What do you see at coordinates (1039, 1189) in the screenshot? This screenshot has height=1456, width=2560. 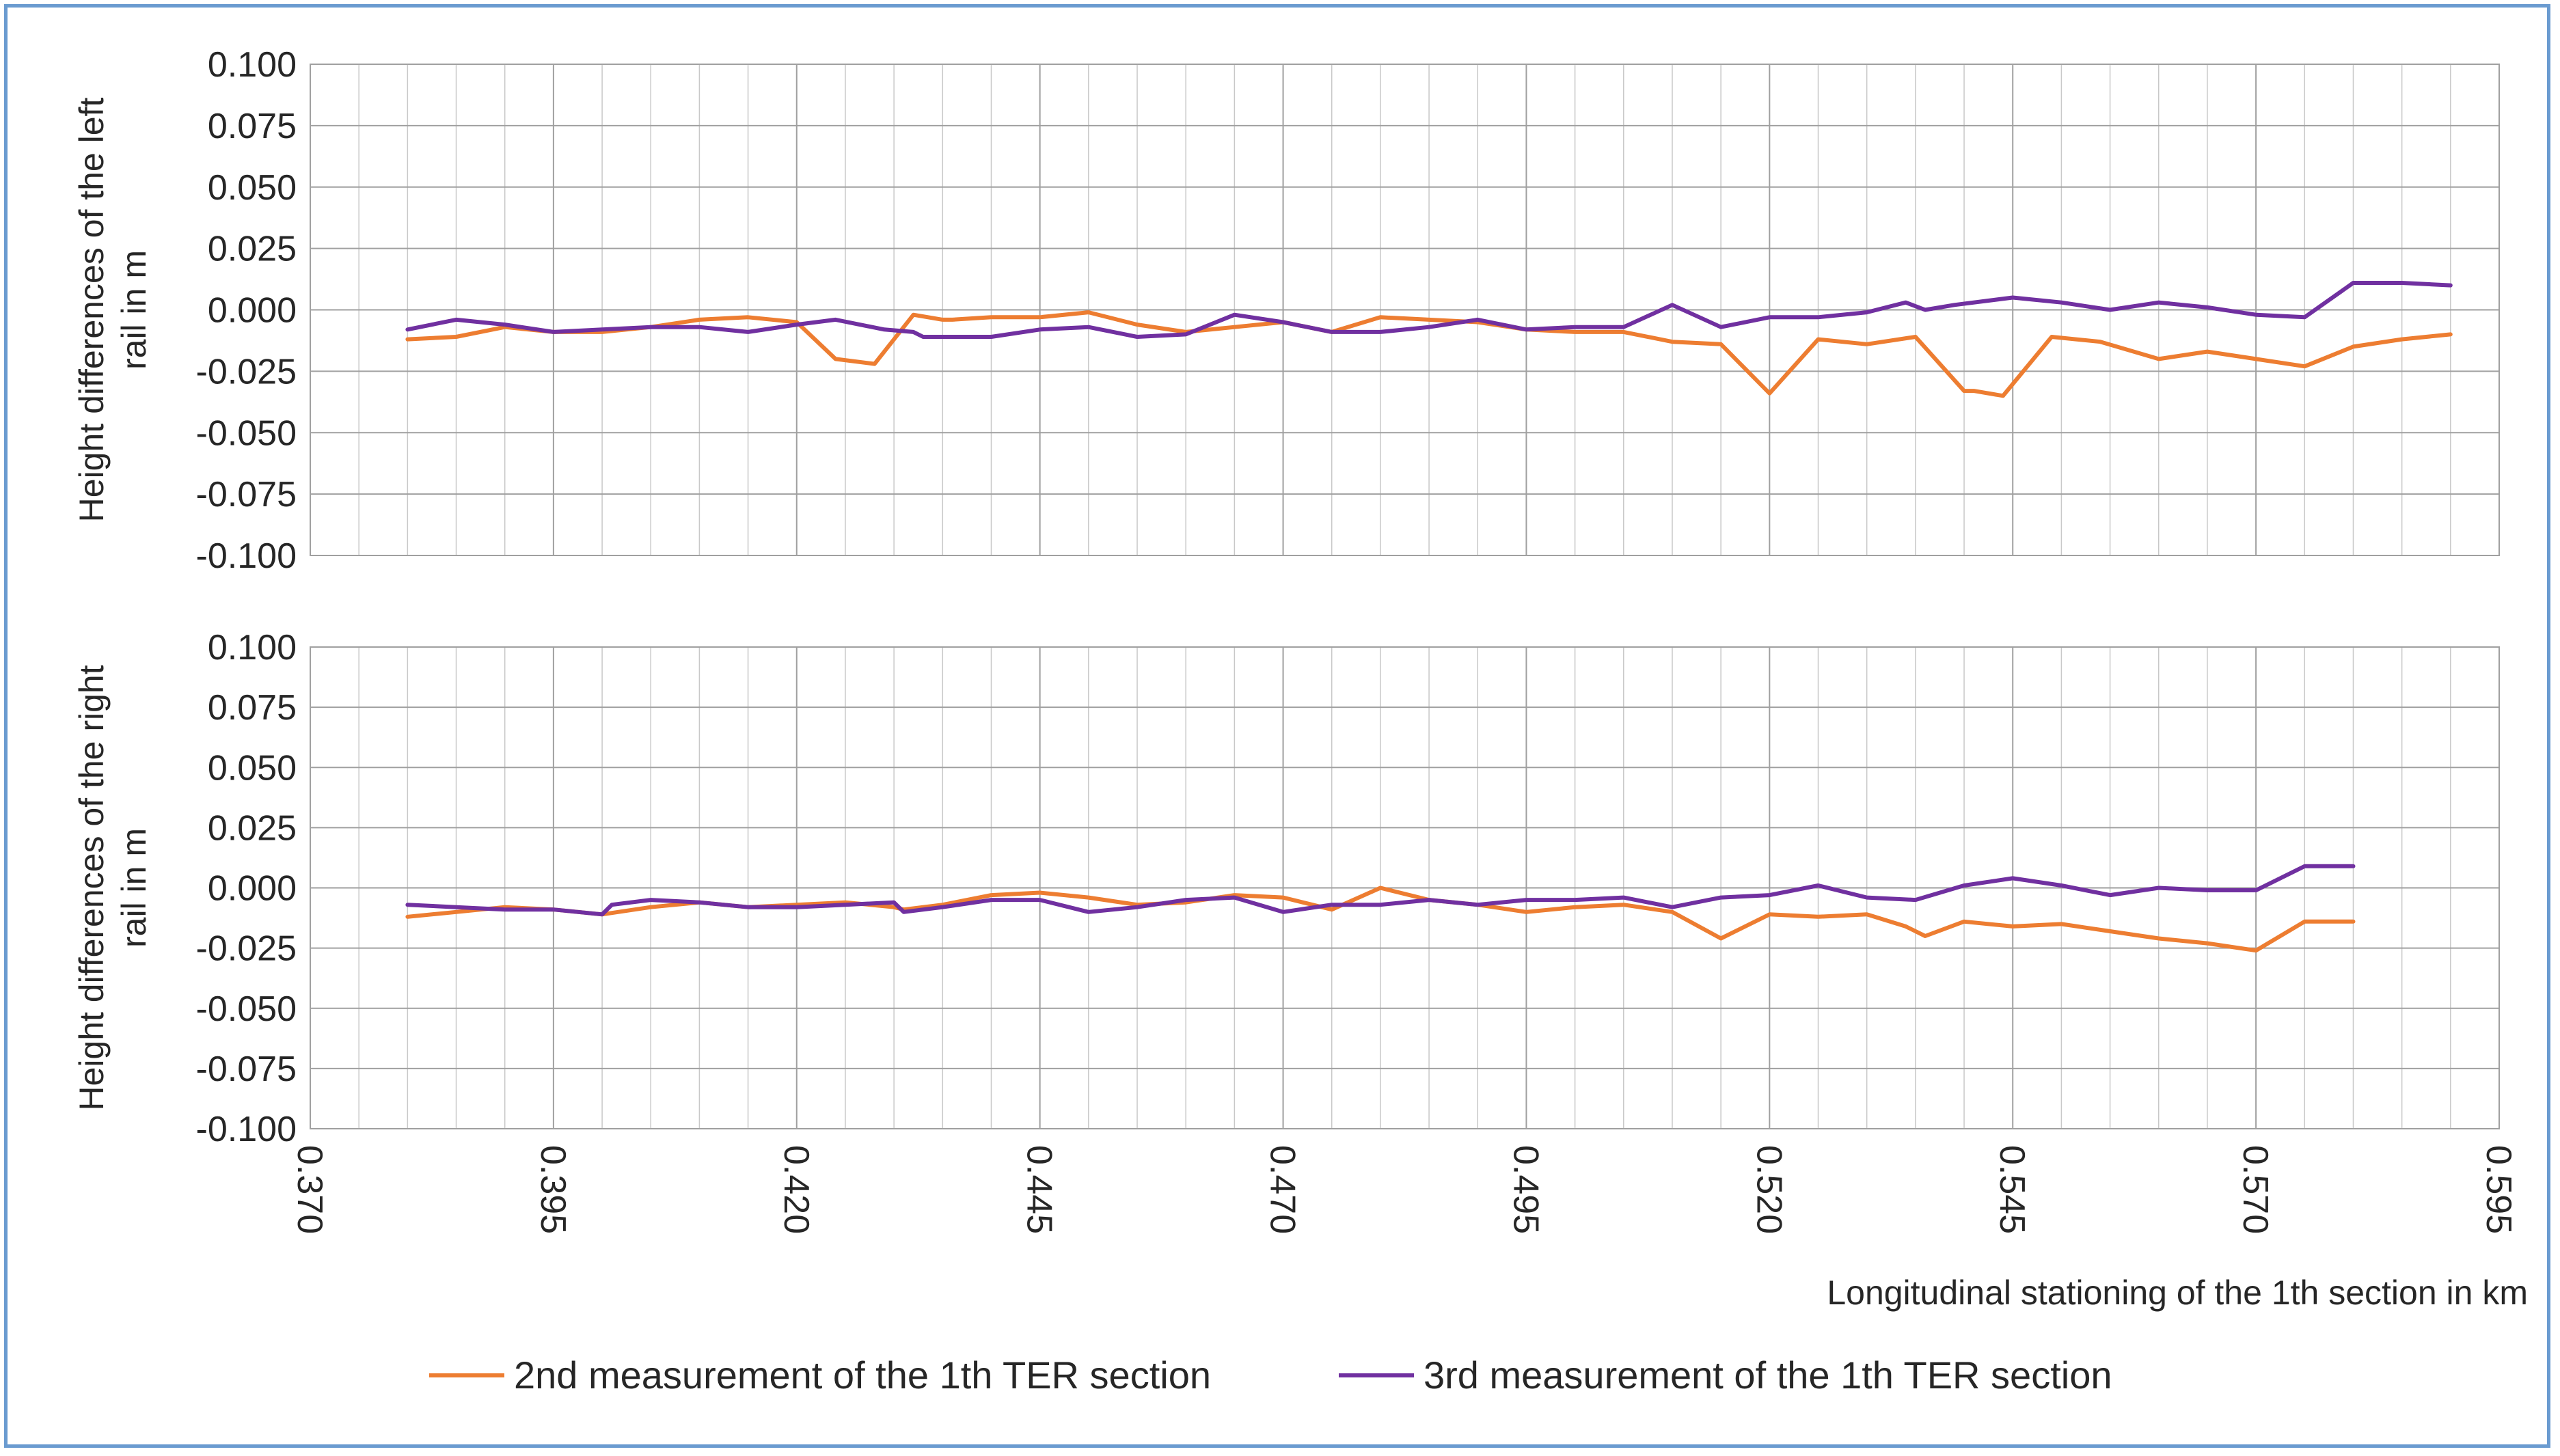 I see `x-tick-label: 0.445` at bounding box center [1039, 1189].